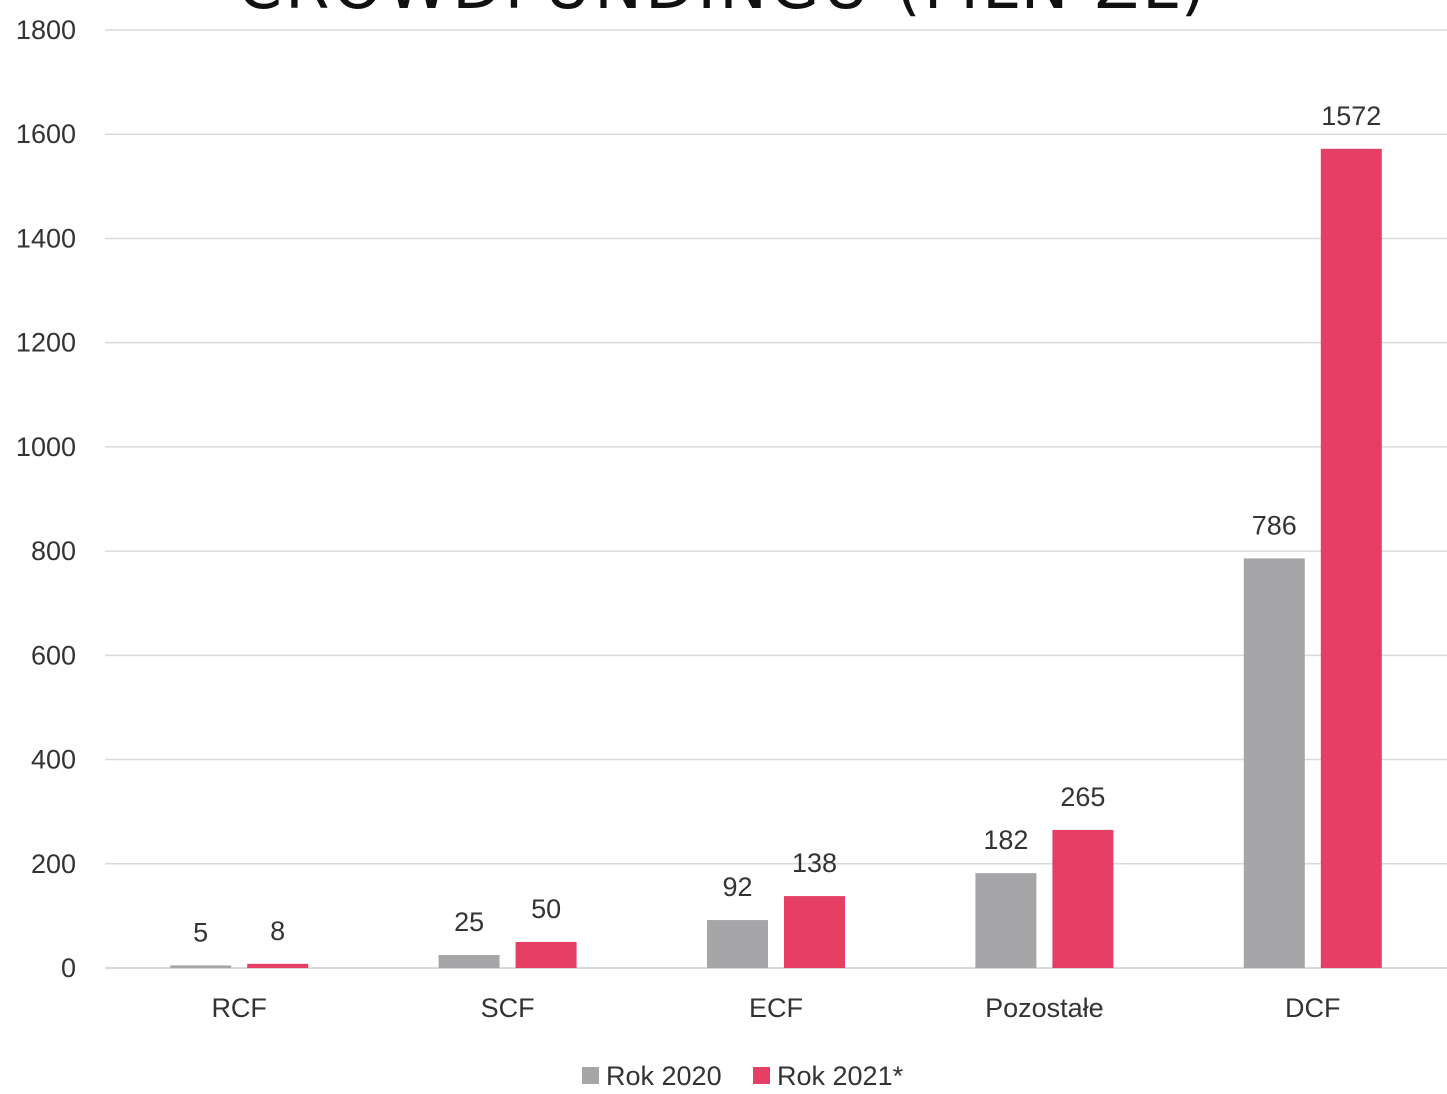 This screenshot has width=1447, height=1094. Describe the element at coordinates (814, 863) in the screenshot. I see `data-label: 138` at that location.